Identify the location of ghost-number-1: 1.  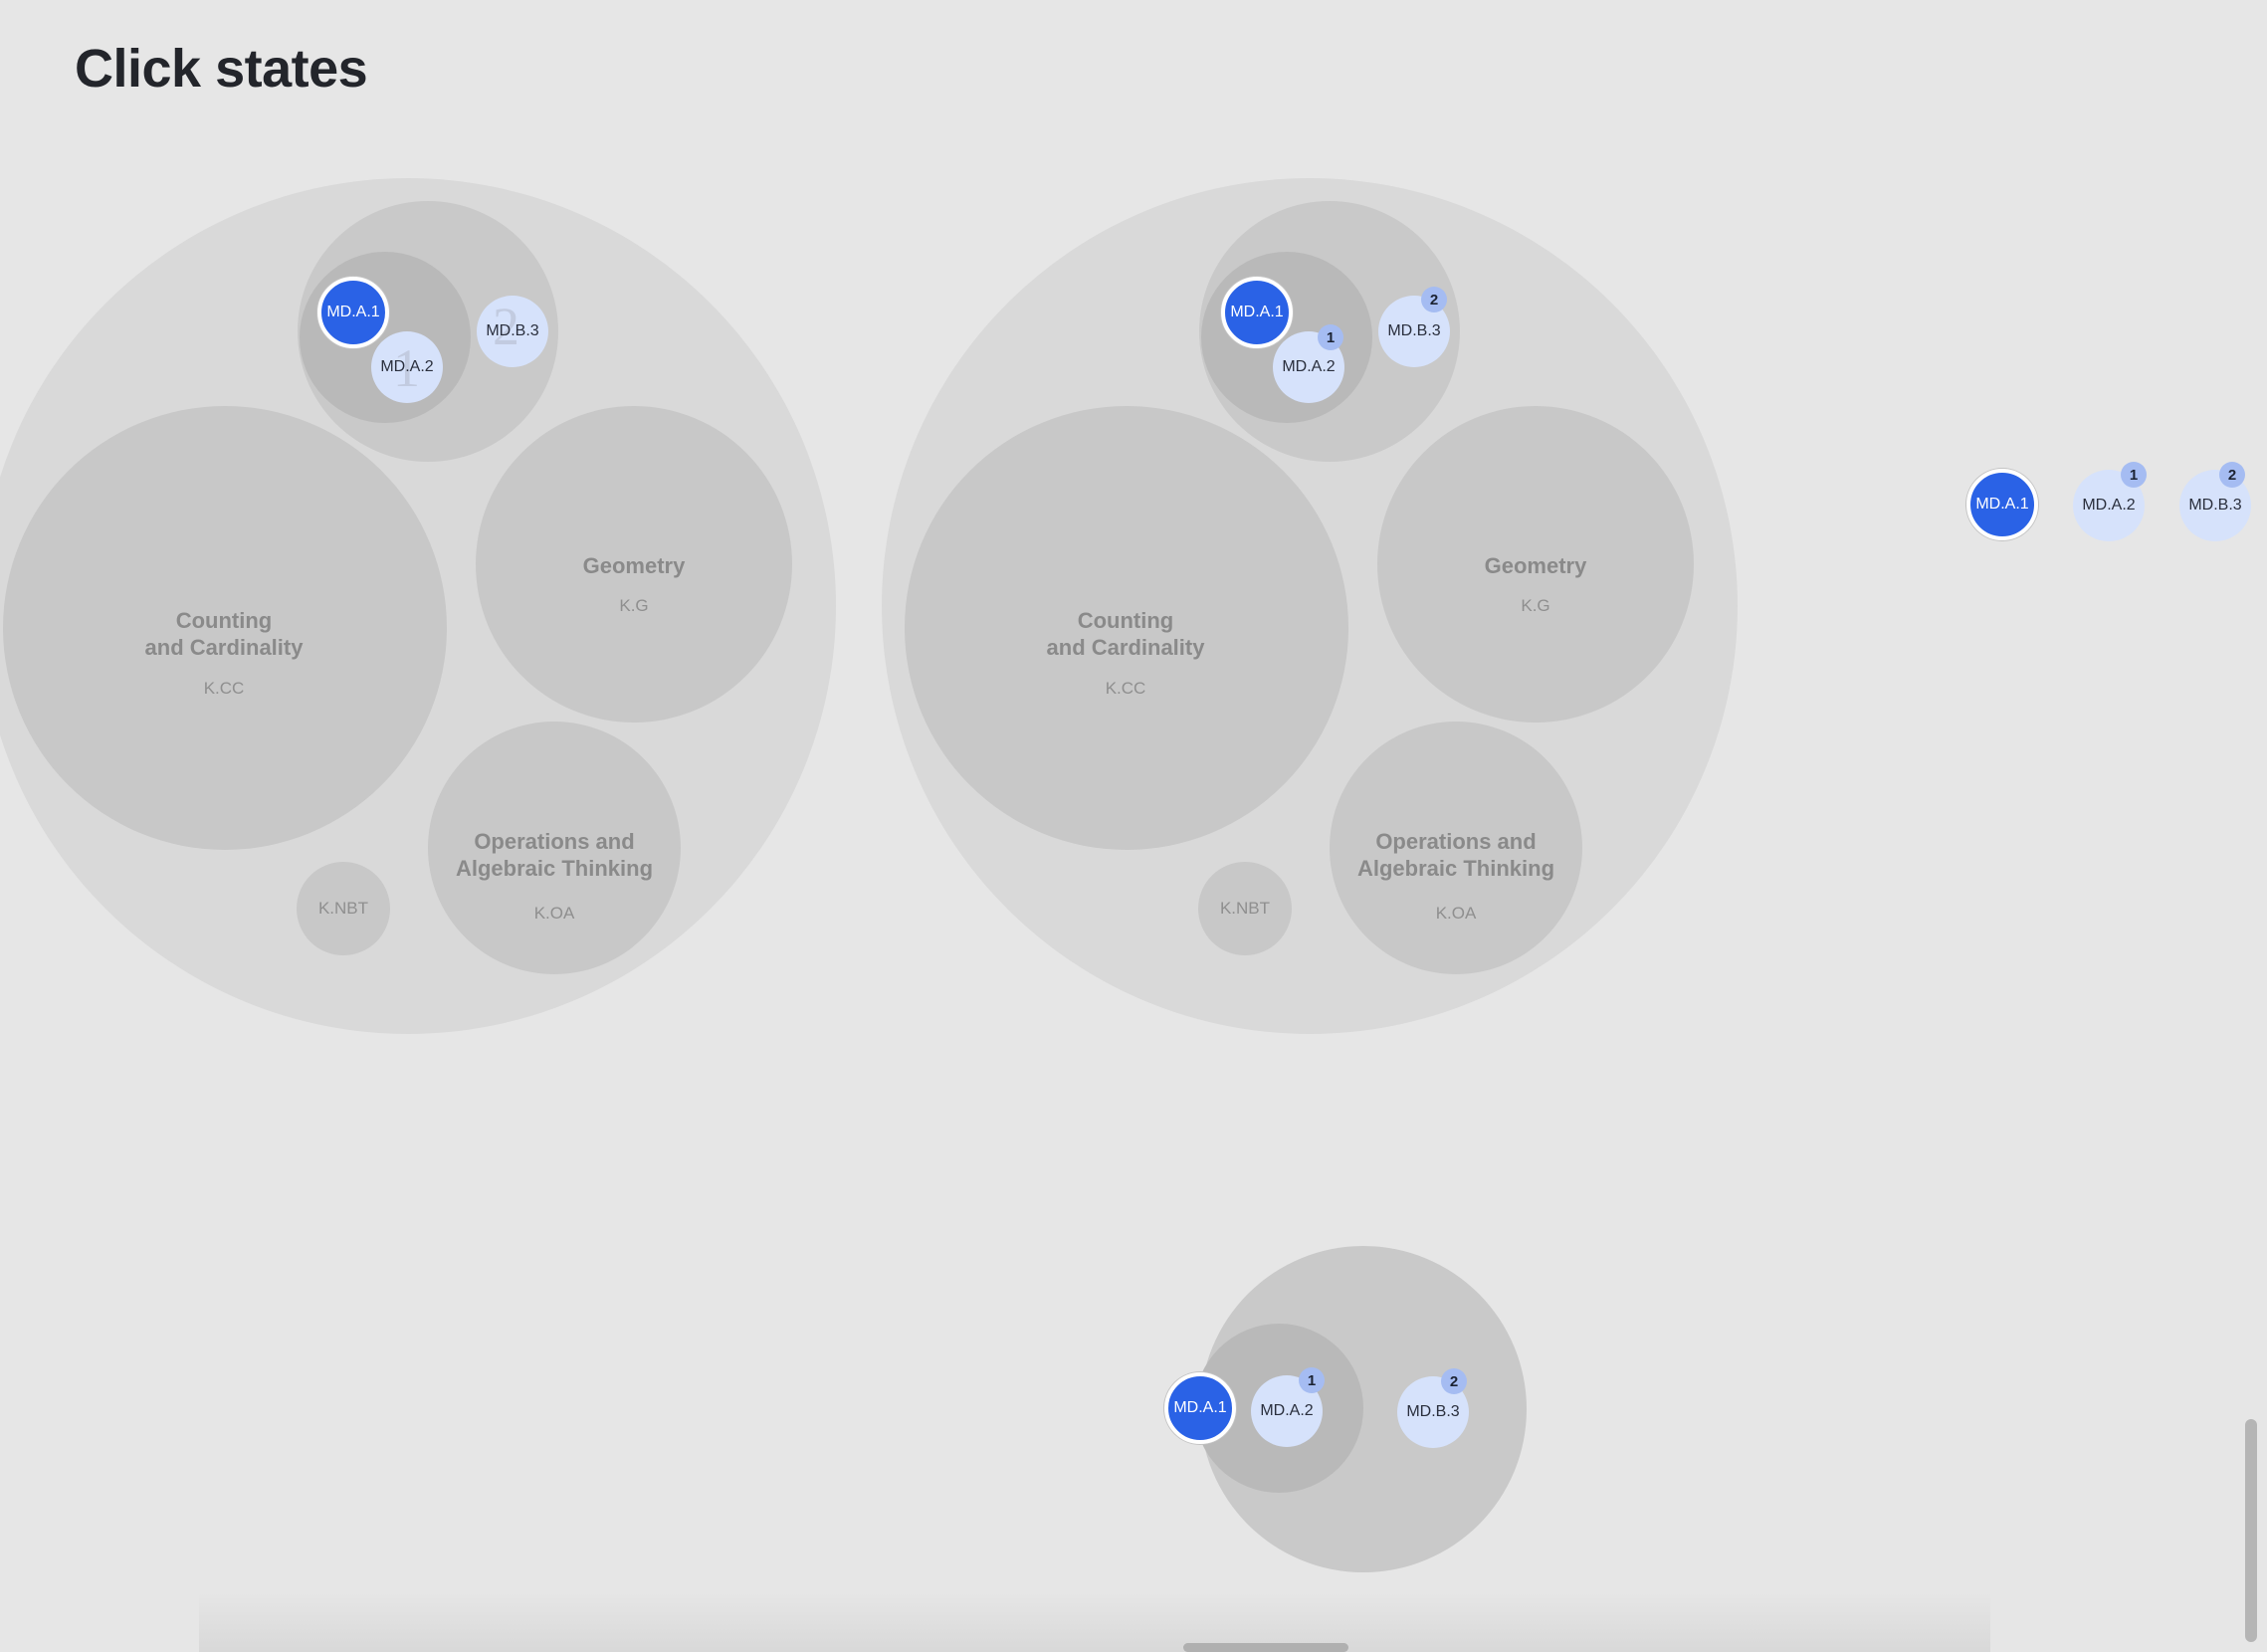
(406, 368).